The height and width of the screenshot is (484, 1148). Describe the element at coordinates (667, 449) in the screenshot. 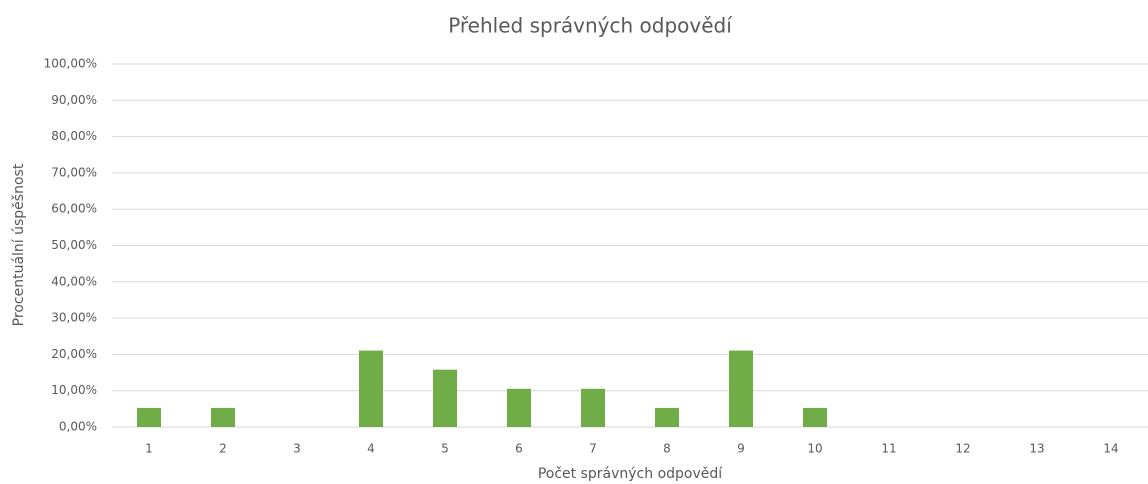

I see `x-tick-label: 8` at that location.